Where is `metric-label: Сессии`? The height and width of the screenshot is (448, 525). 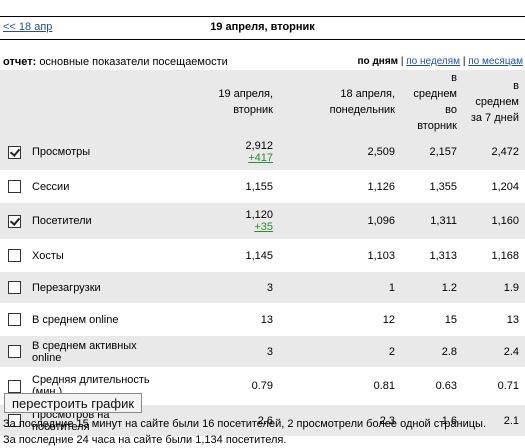 metric-label: Сессии is located at coordinates (98, 186).